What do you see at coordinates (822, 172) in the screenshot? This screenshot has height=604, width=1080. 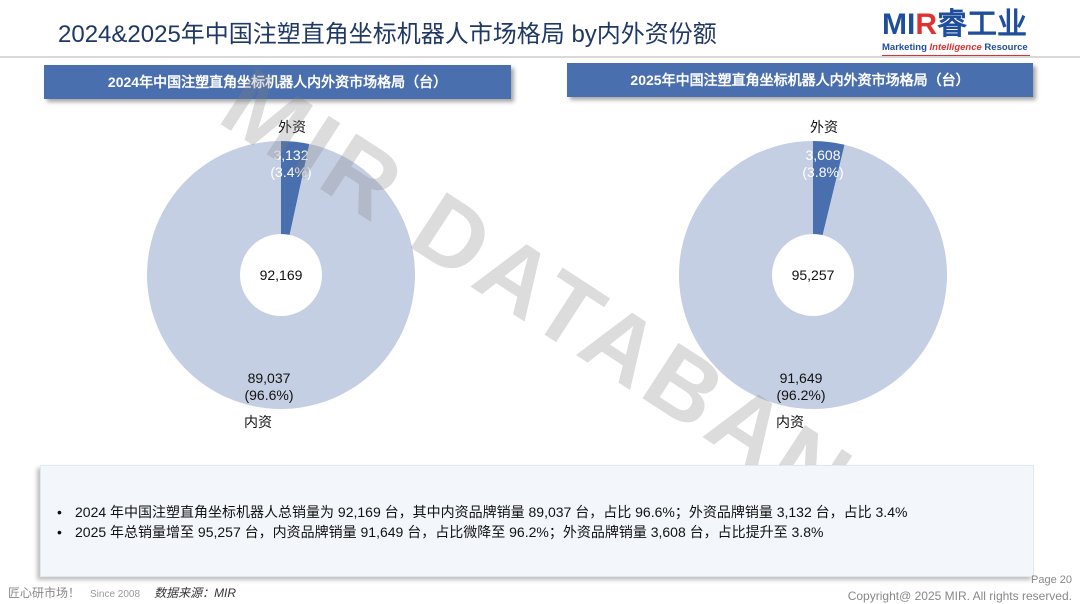 I see `slice-pct-foreign: (3.8%)` at bounding box center [822, 172].